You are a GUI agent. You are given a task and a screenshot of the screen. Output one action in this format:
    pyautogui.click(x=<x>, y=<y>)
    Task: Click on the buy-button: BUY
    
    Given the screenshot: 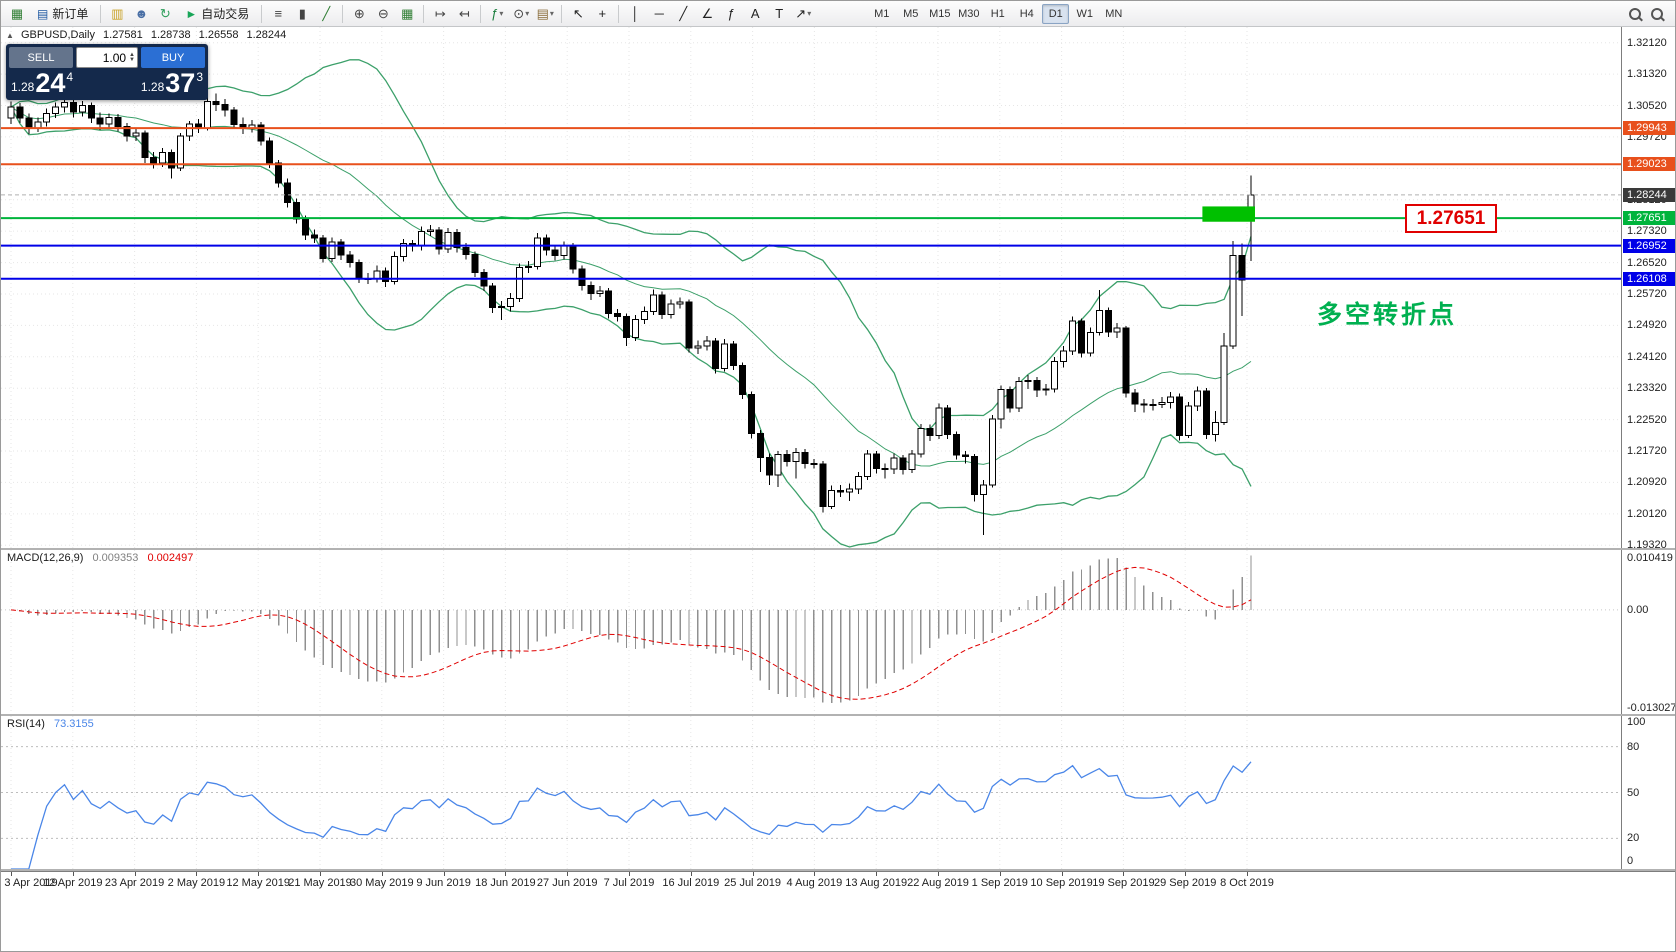 What is the action you would take?
    pyautogui.click(x=173, y=57)
    